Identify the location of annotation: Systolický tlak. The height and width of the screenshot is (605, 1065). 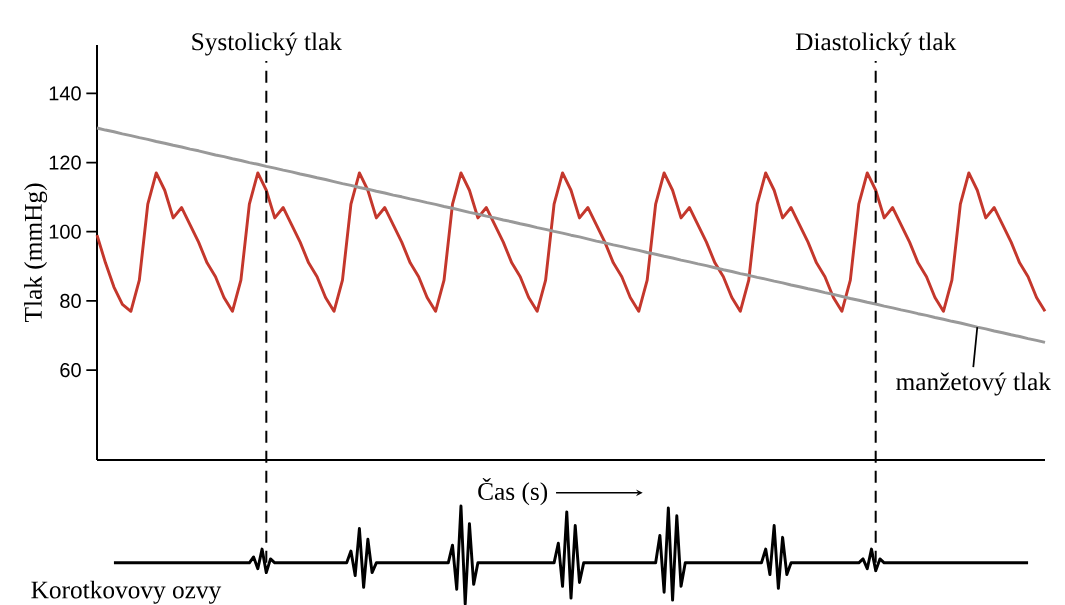
(267, 44).